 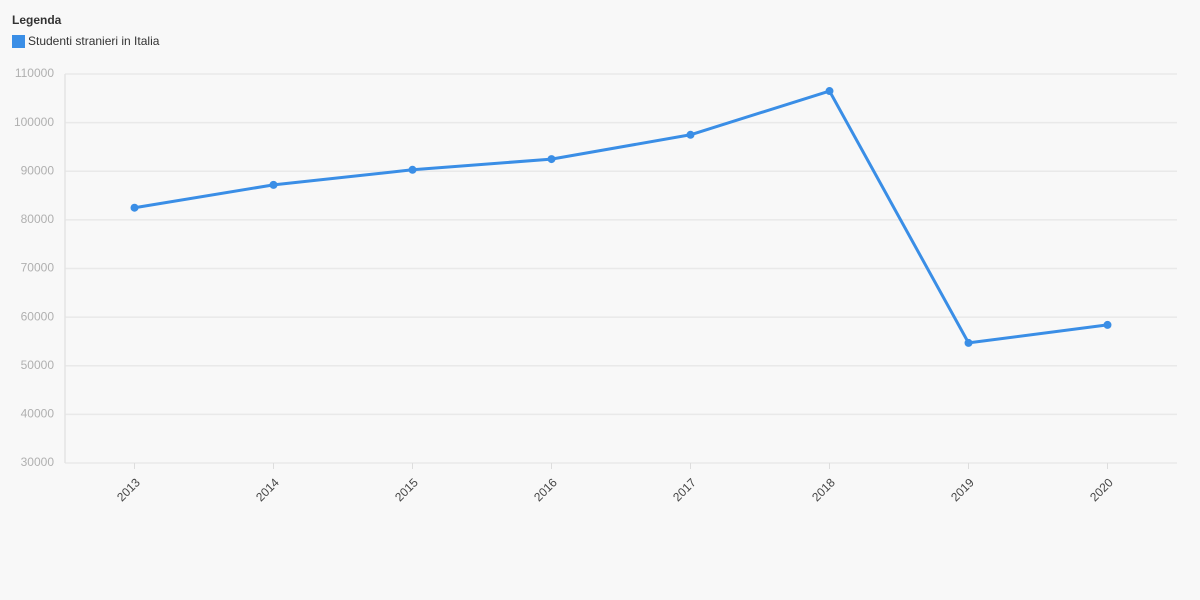 I want to click on y-tick-label: 70000, so click(x=38, y=268).